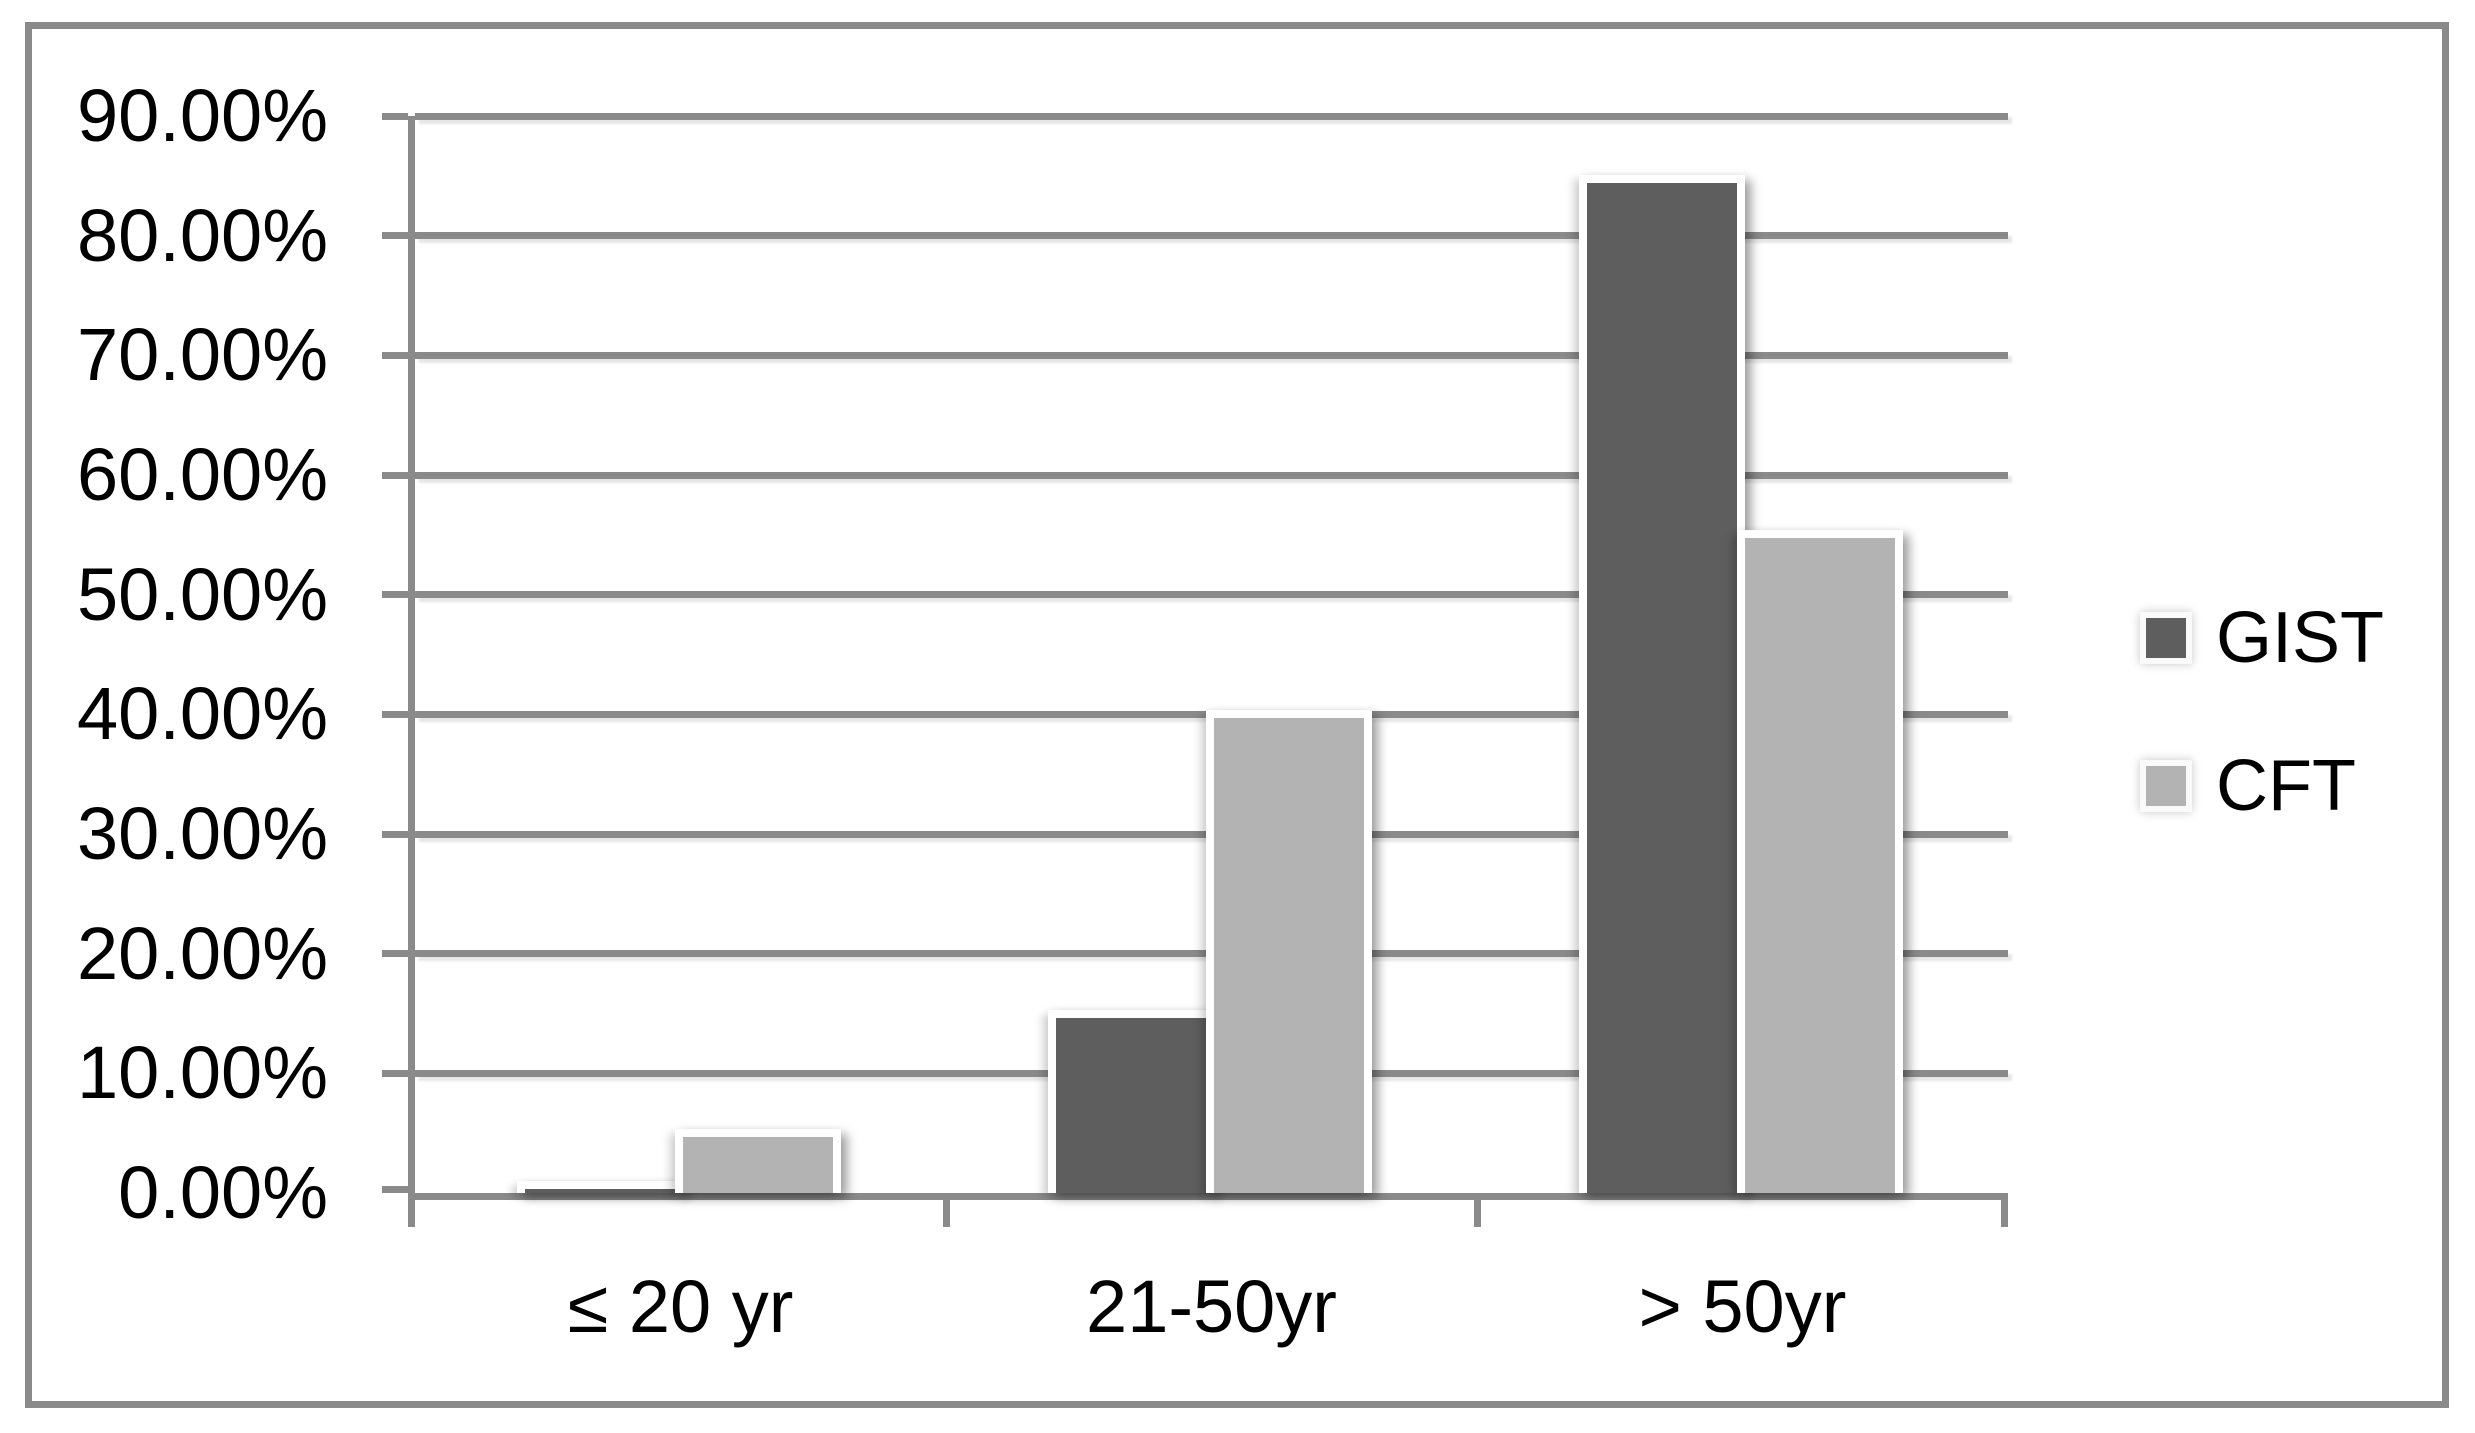 The width and height of the screenshot is (2475, 1433). Describe the element at coordinates (202, 953) in the screenshot. I see `y-tick-label: 20.00%` at that location.